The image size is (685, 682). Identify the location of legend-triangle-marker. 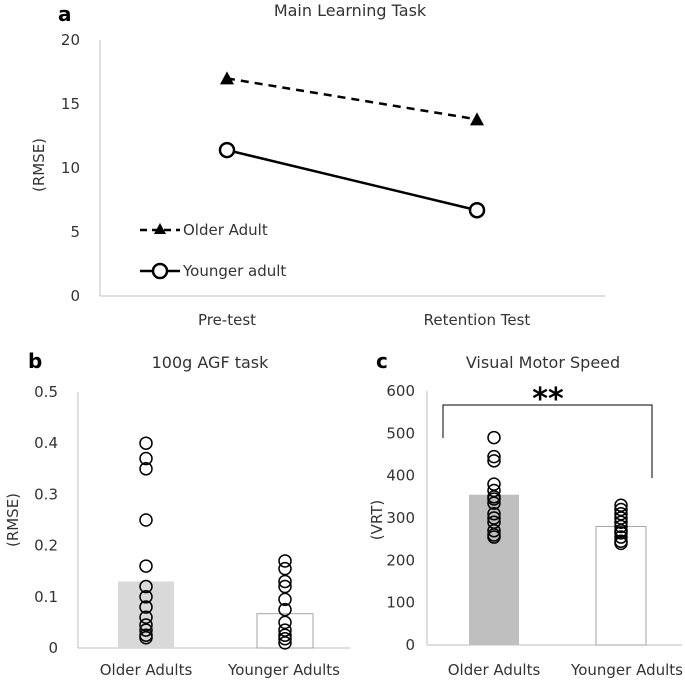
(160, 228).